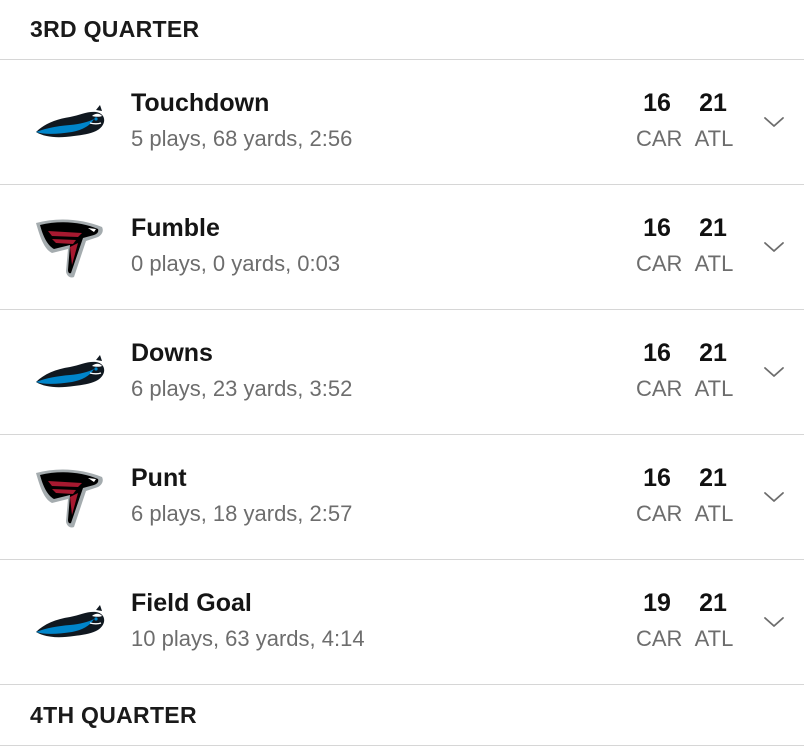 The width and height of the screenshot is (804, 750). Describe the element at coordinates (175, 228) in the screenshot. I see `drive-result: Fumble` at that location.